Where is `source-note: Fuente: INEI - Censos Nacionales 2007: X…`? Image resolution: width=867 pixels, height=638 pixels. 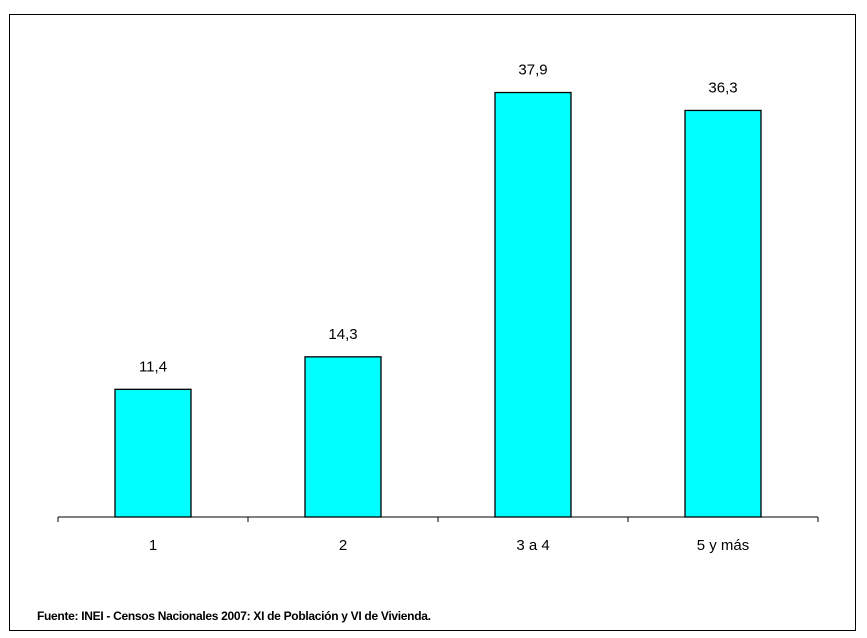 source-note: Fuente: INEI - Censos Nacionales 2007: X… is located at coordinates (234, 616).